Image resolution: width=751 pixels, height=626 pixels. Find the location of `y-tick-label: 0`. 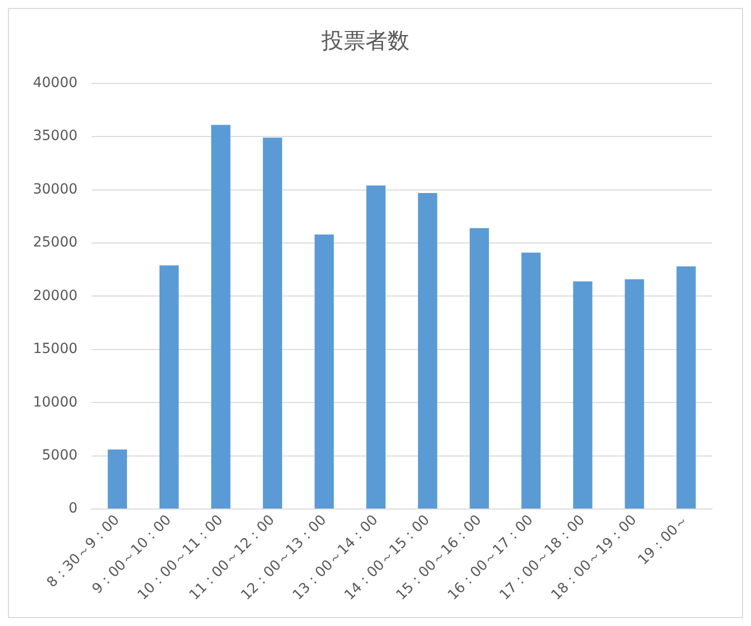

y-tick-label: 0 is located at coordinates (73, 508).